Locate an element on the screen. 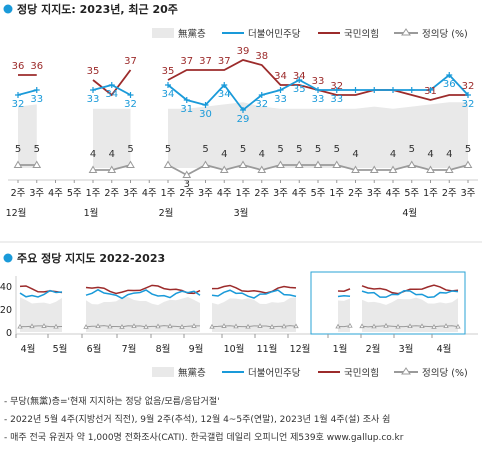 The image size is (482, 450). justice-value-label: 3 is located at coordinates (187, 184).